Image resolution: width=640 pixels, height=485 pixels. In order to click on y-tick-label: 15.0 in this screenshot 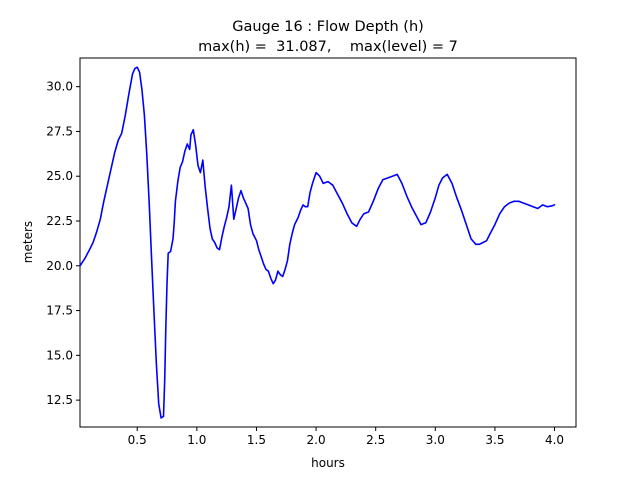, I will do `click(59, 355)`.